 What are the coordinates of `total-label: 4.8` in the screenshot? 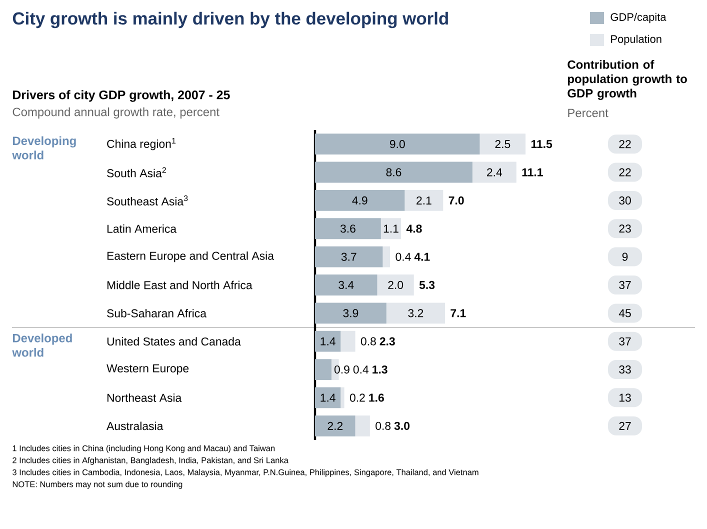 It's located at (414, 228).